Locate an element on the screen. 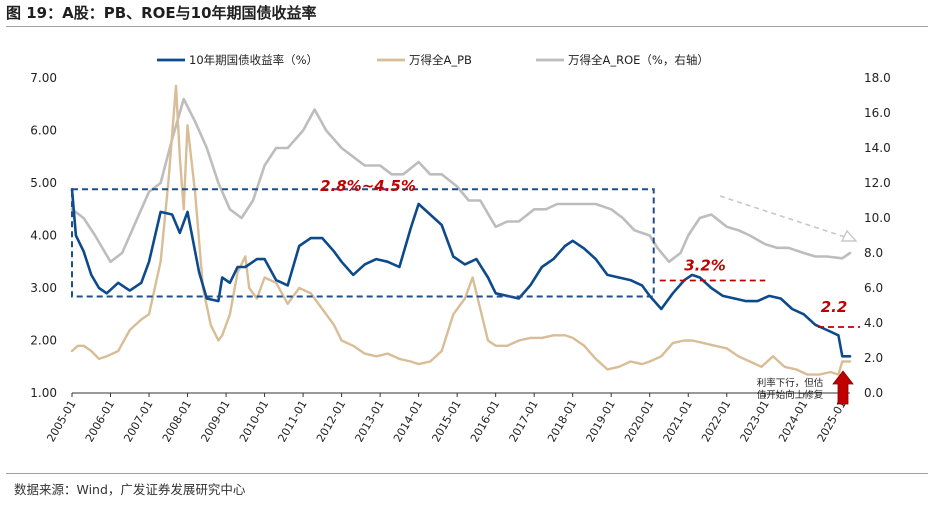  figure-title: 图 19：A股：PB、ROE与10年期国债收益率 is located at coordinates (161, 13).